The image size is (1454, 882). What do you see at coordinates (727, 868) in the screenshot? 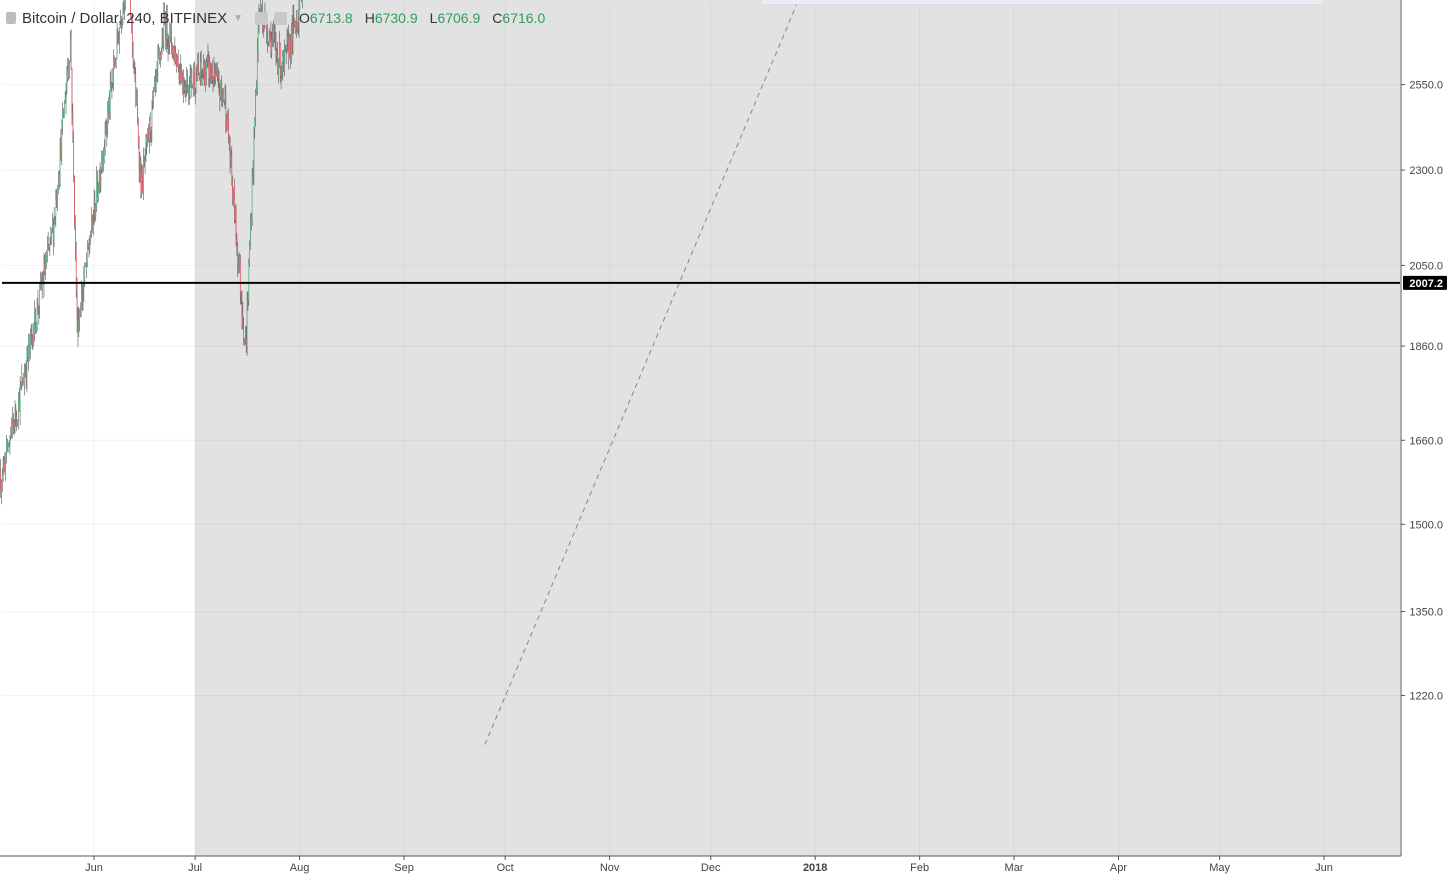
I see `time-axis: Jun Jul Aug Sep Oct Nov Dec 2018 Feb Mar Apr May Jun` at bounding box center [727, 868].